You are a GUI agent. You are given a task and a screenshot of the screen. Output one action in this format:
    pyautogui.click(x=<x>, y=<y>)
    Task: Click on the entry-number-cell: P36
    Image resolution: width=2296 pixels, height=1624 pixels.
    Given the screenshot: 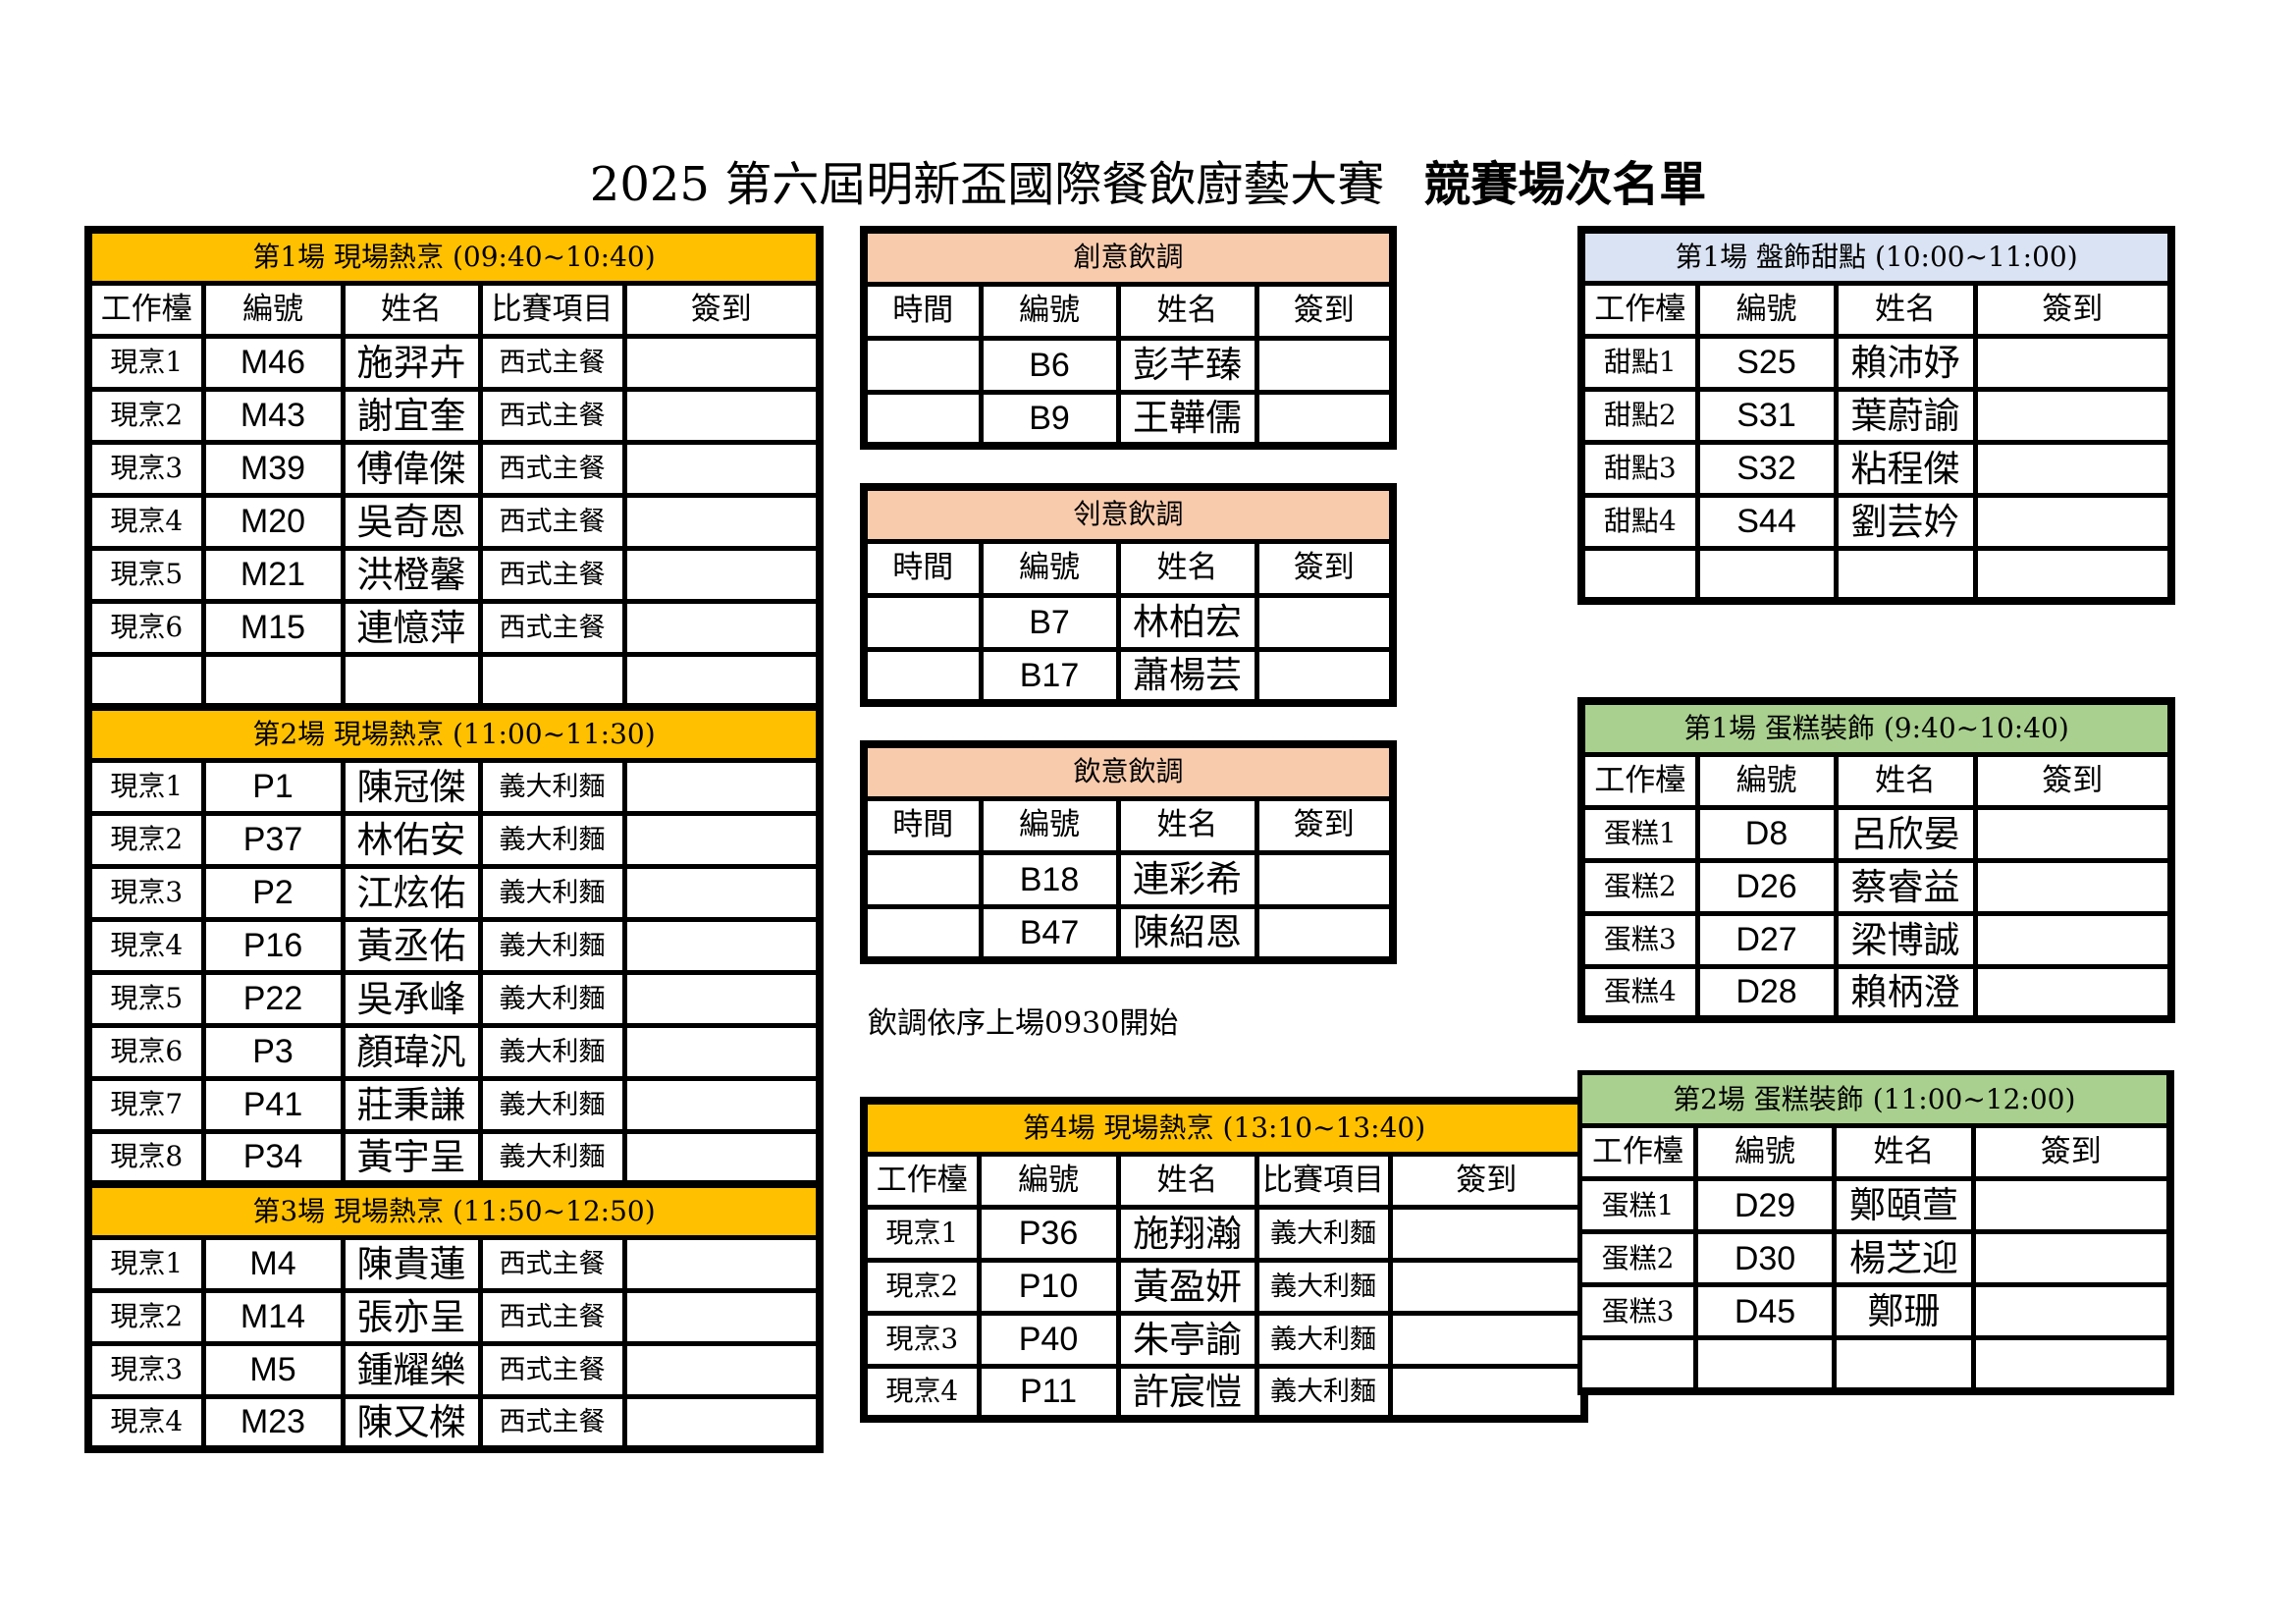 What is the action you would take?
    pyautogui.click(x=1049, y=1233)
    